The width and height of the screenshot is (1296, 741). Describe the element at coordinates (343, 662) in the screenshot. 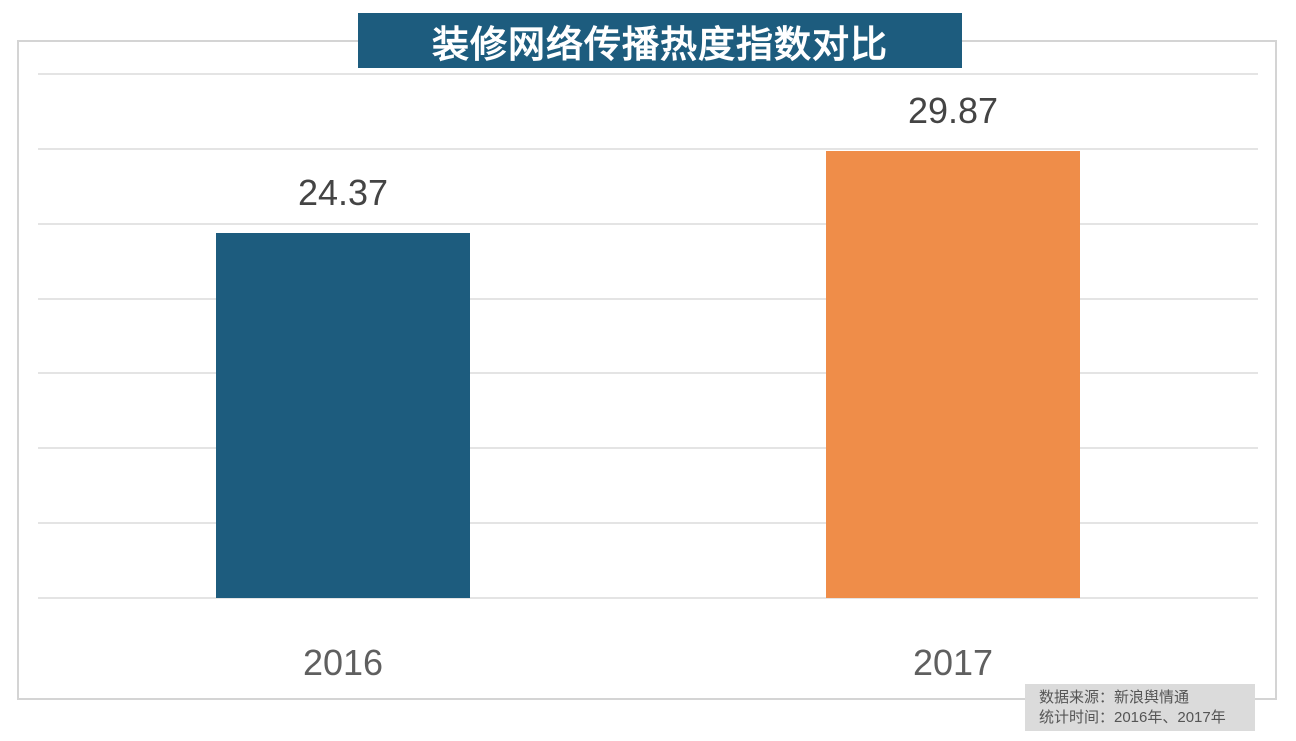

I see `x-axis-label-2016: 2016` at that location.